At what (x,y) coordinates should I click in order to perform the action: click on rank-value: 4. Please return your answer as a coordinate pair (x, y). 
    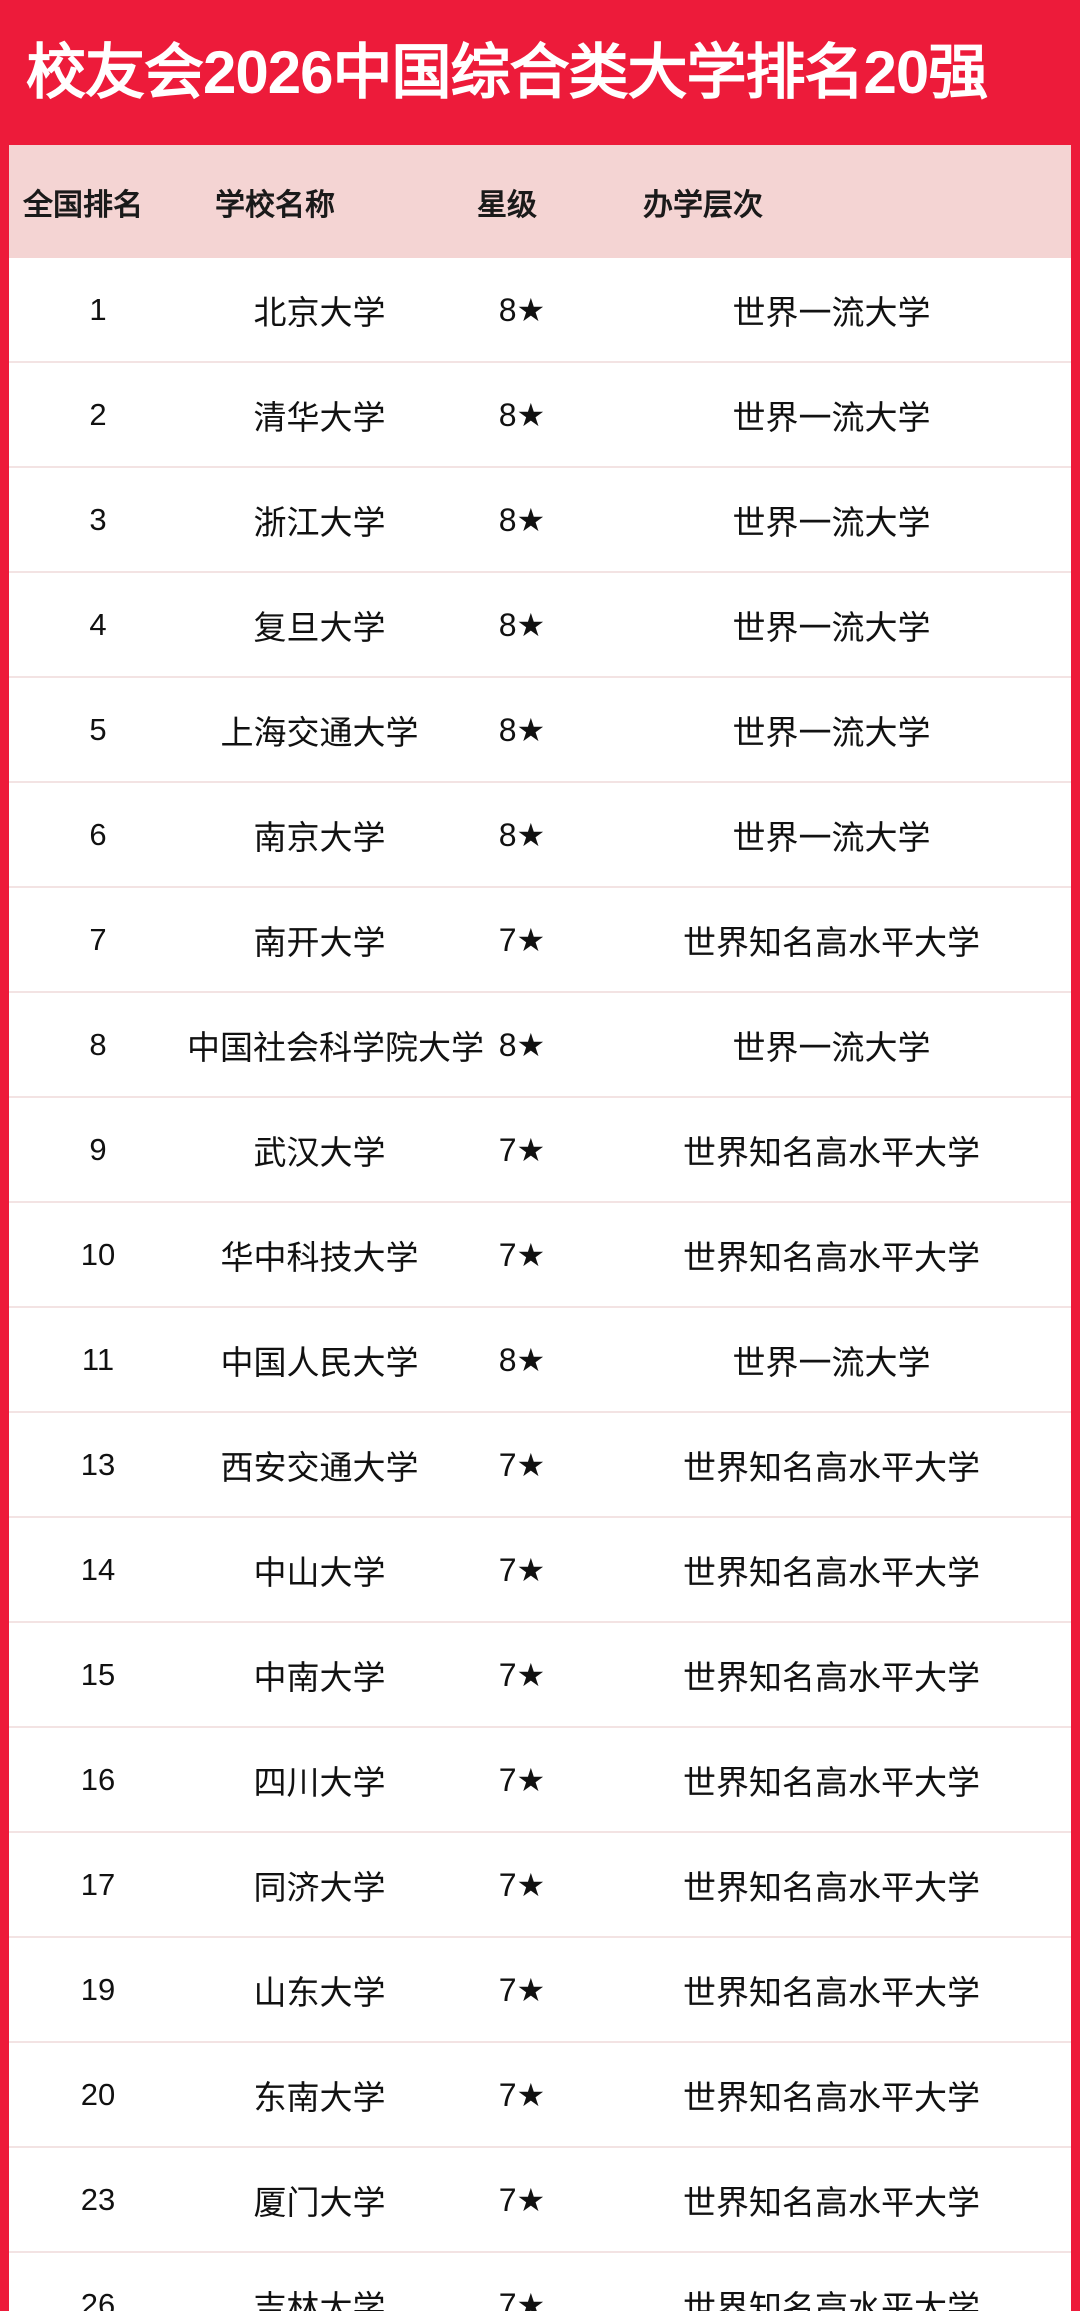
    Looking at the image, I should click on (98, 625).